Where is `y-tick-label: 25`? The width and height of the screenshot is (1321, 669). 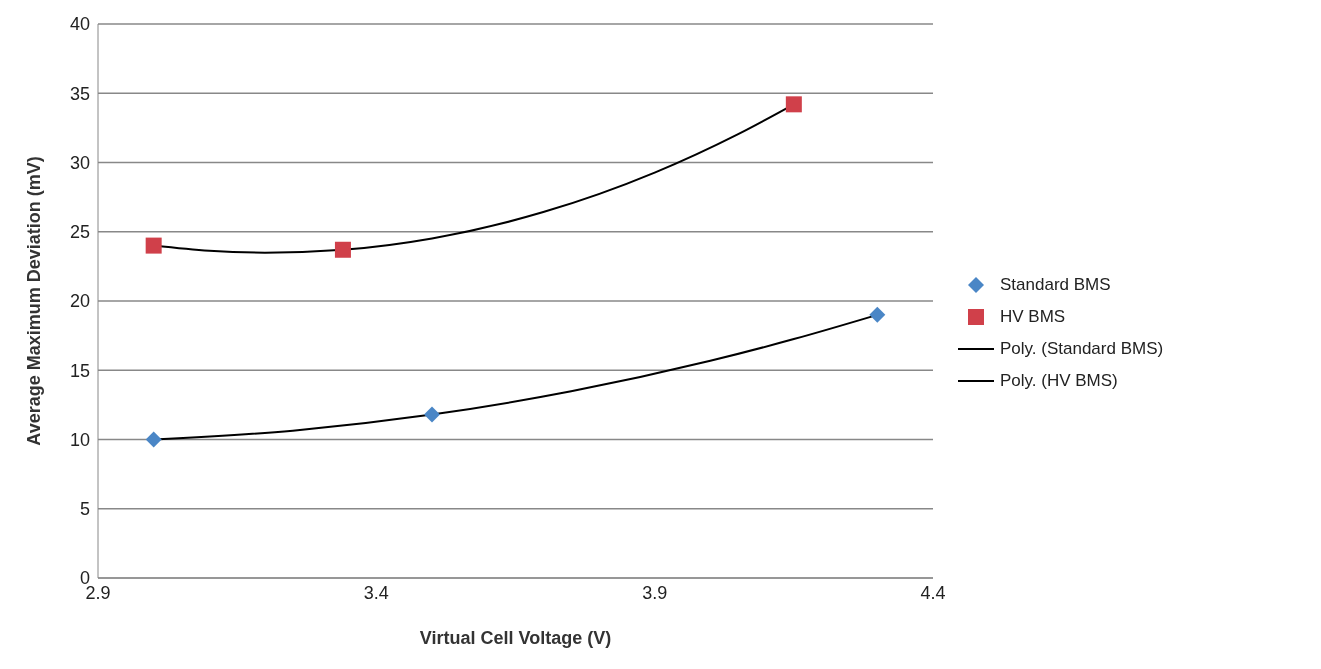 y-tick-label: 25 is located at coordinates (79, 232).